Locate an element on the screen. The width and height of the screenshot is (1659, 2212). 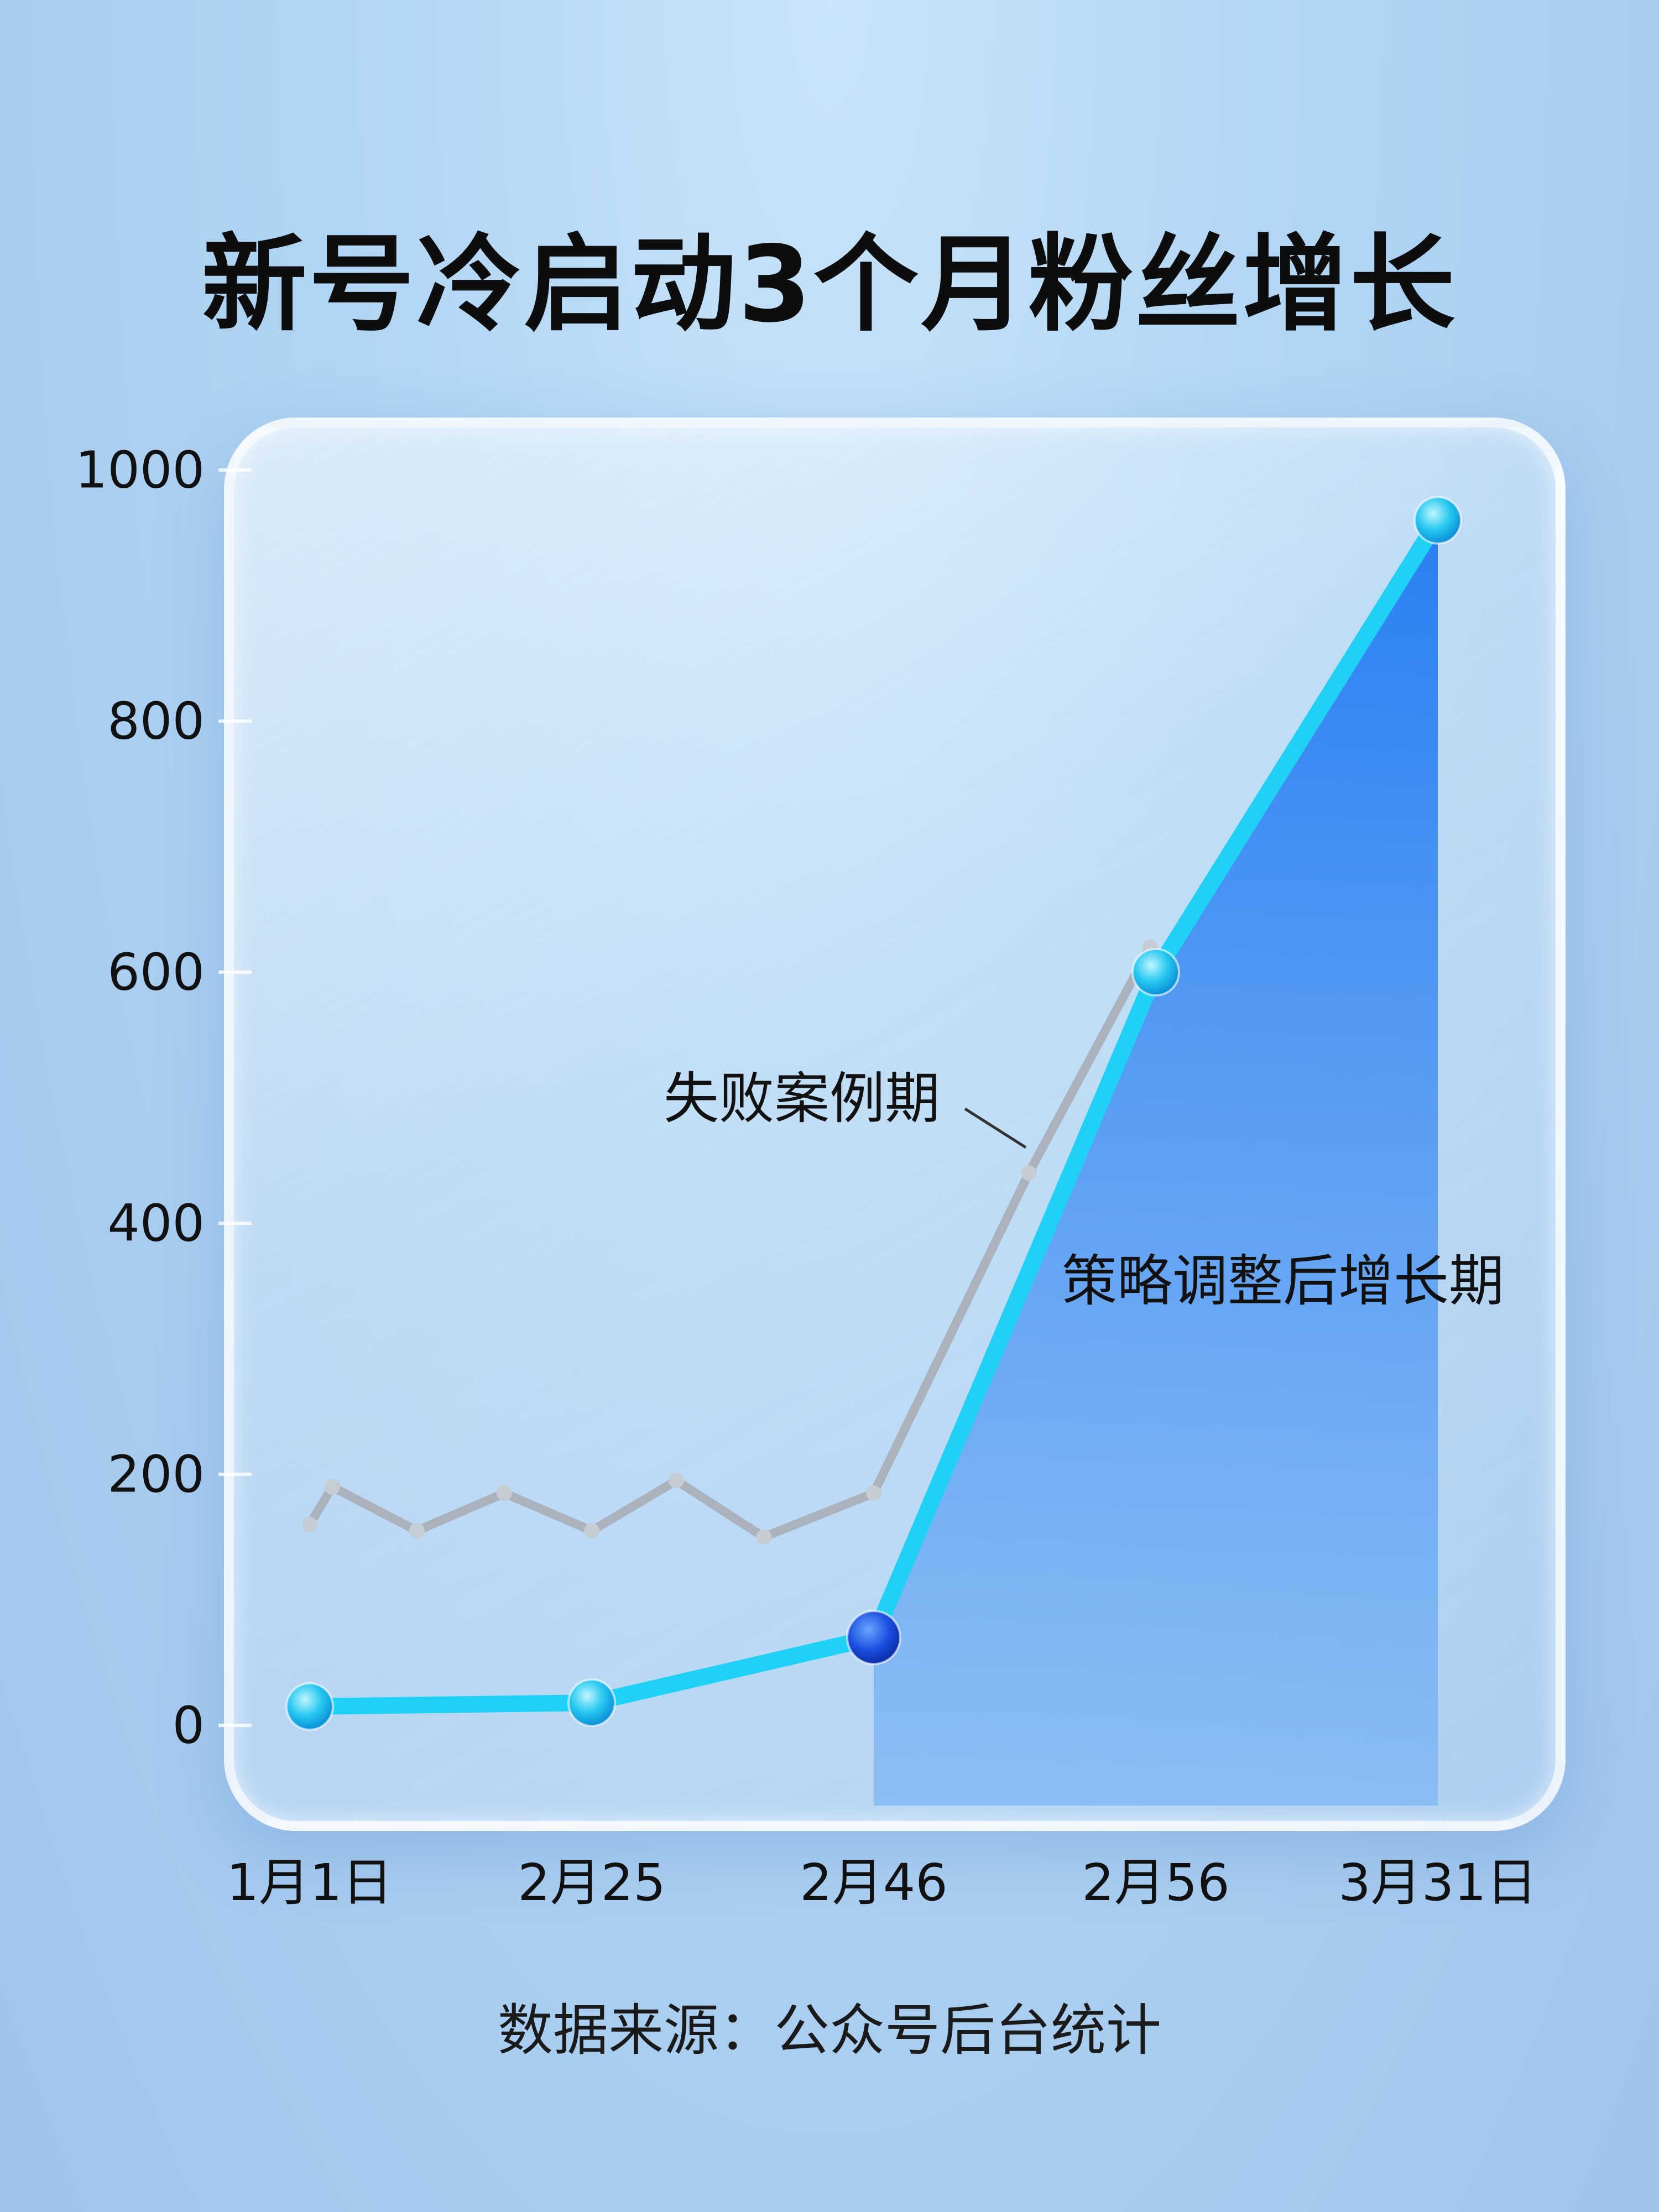
y-tick-label: 1000 is located at coordinates (140, 470).